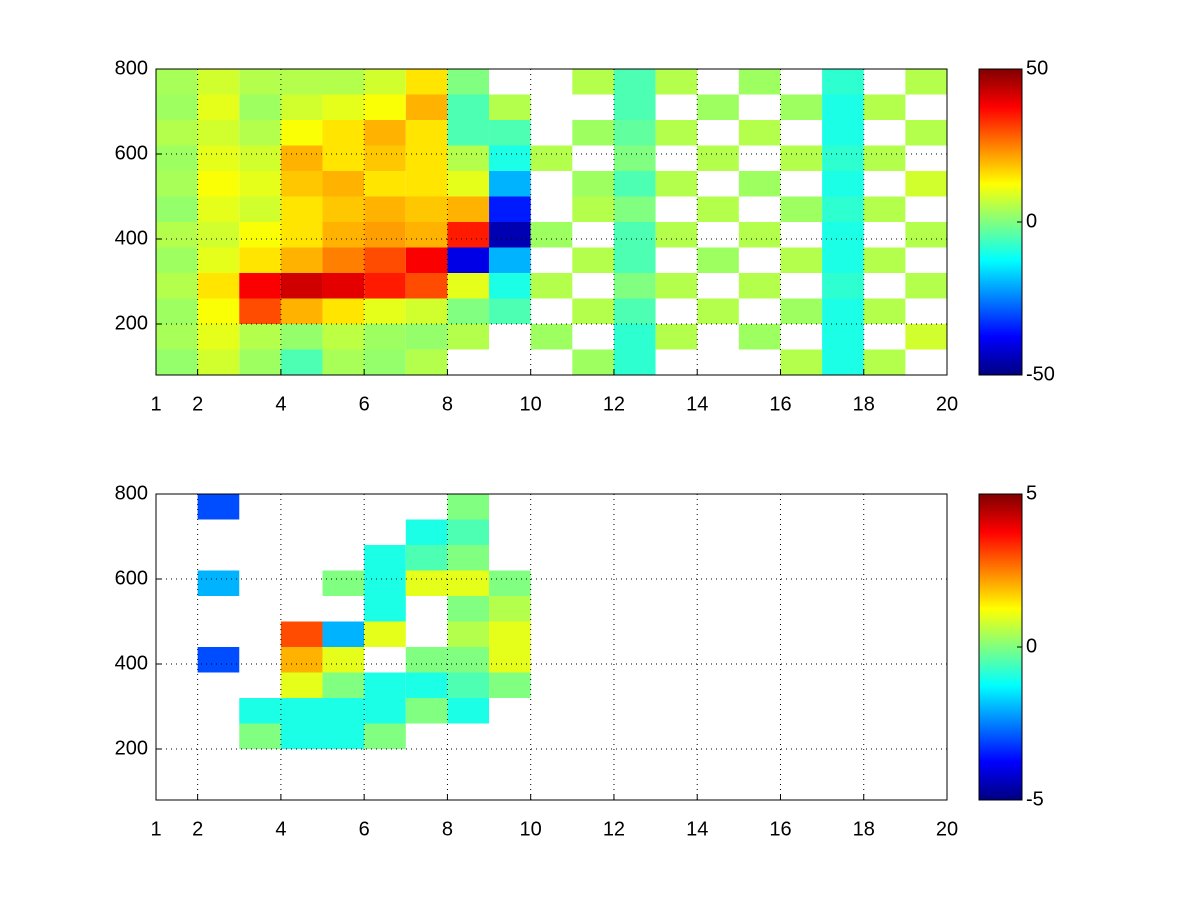 The image size is (1200, 900). Describe the element at coordinates (614, 829) in the screenshot. I see `x-tick-label: 12` at that location.